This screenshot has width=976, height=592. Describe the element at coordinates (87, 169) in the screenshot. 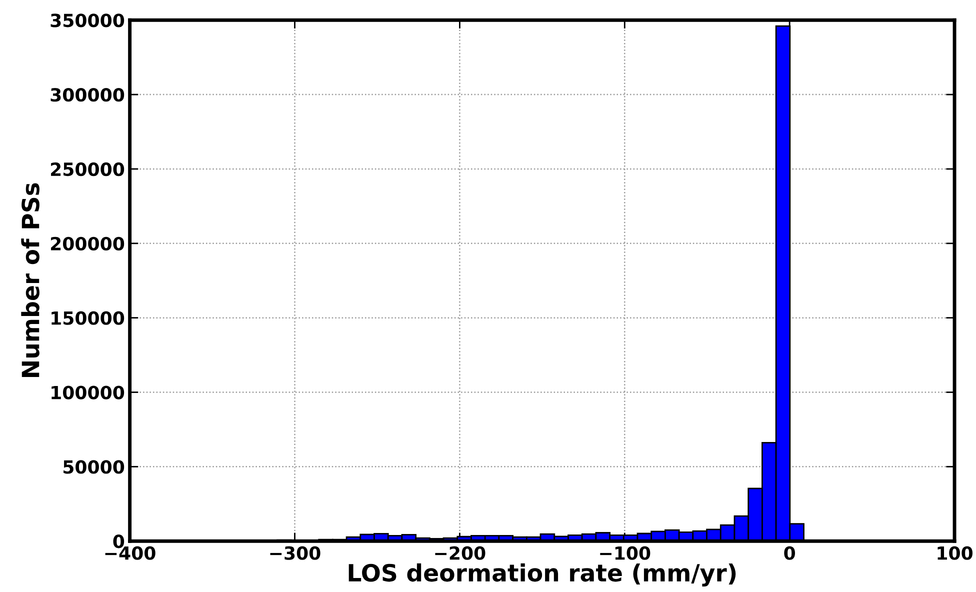

I see `y-tick-label: 250000` at that location.